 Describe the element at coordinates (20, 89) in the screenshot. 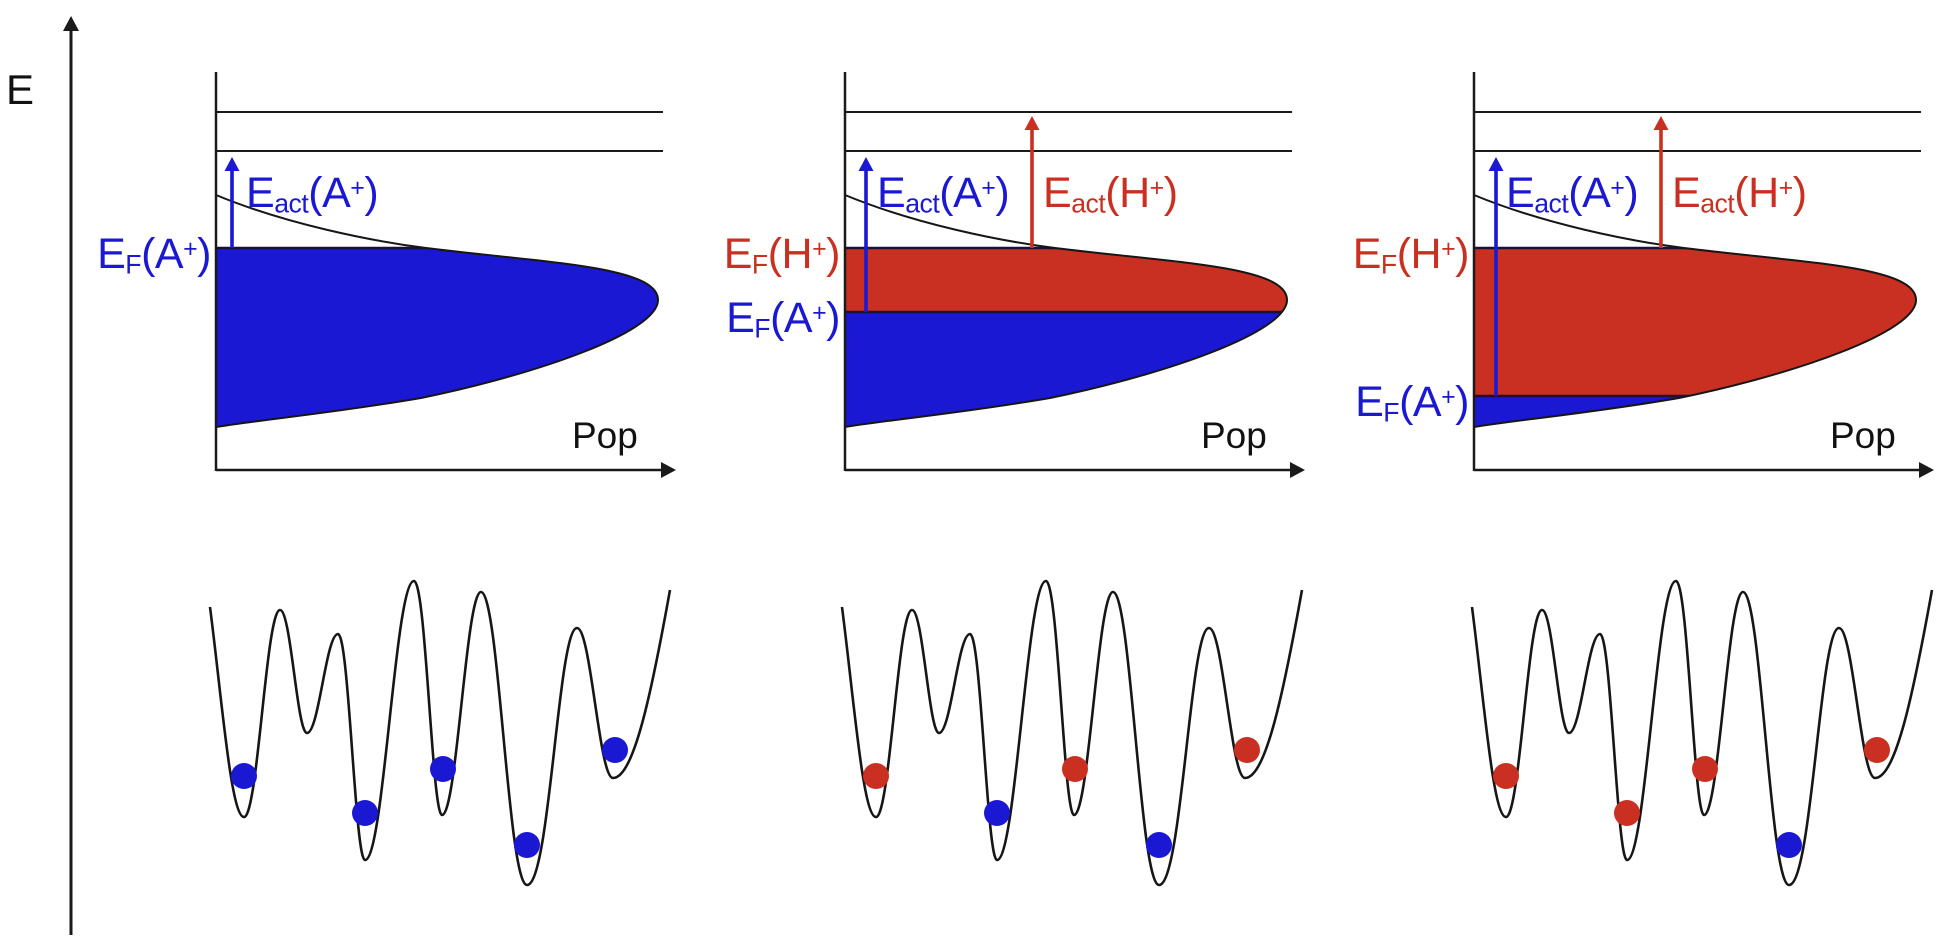

I see `energy-axis-label: E` at that location.